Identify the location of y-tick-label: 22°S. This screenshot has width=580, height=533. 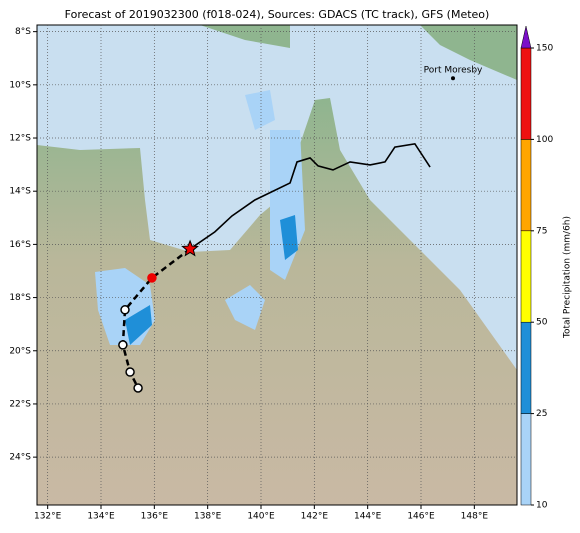
(20, 404).